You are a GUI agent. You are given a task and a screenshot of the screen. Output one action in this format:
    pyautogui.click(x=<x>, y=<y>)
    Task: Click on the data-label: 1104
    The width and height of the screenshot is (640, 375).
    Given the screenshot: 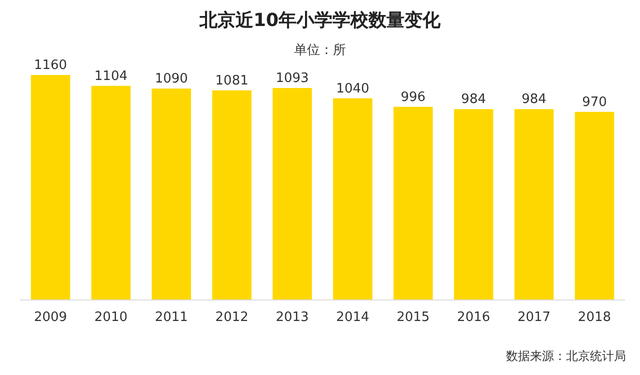 What is the action you would take?
    pyautogui.click(x=111, y=76)
    